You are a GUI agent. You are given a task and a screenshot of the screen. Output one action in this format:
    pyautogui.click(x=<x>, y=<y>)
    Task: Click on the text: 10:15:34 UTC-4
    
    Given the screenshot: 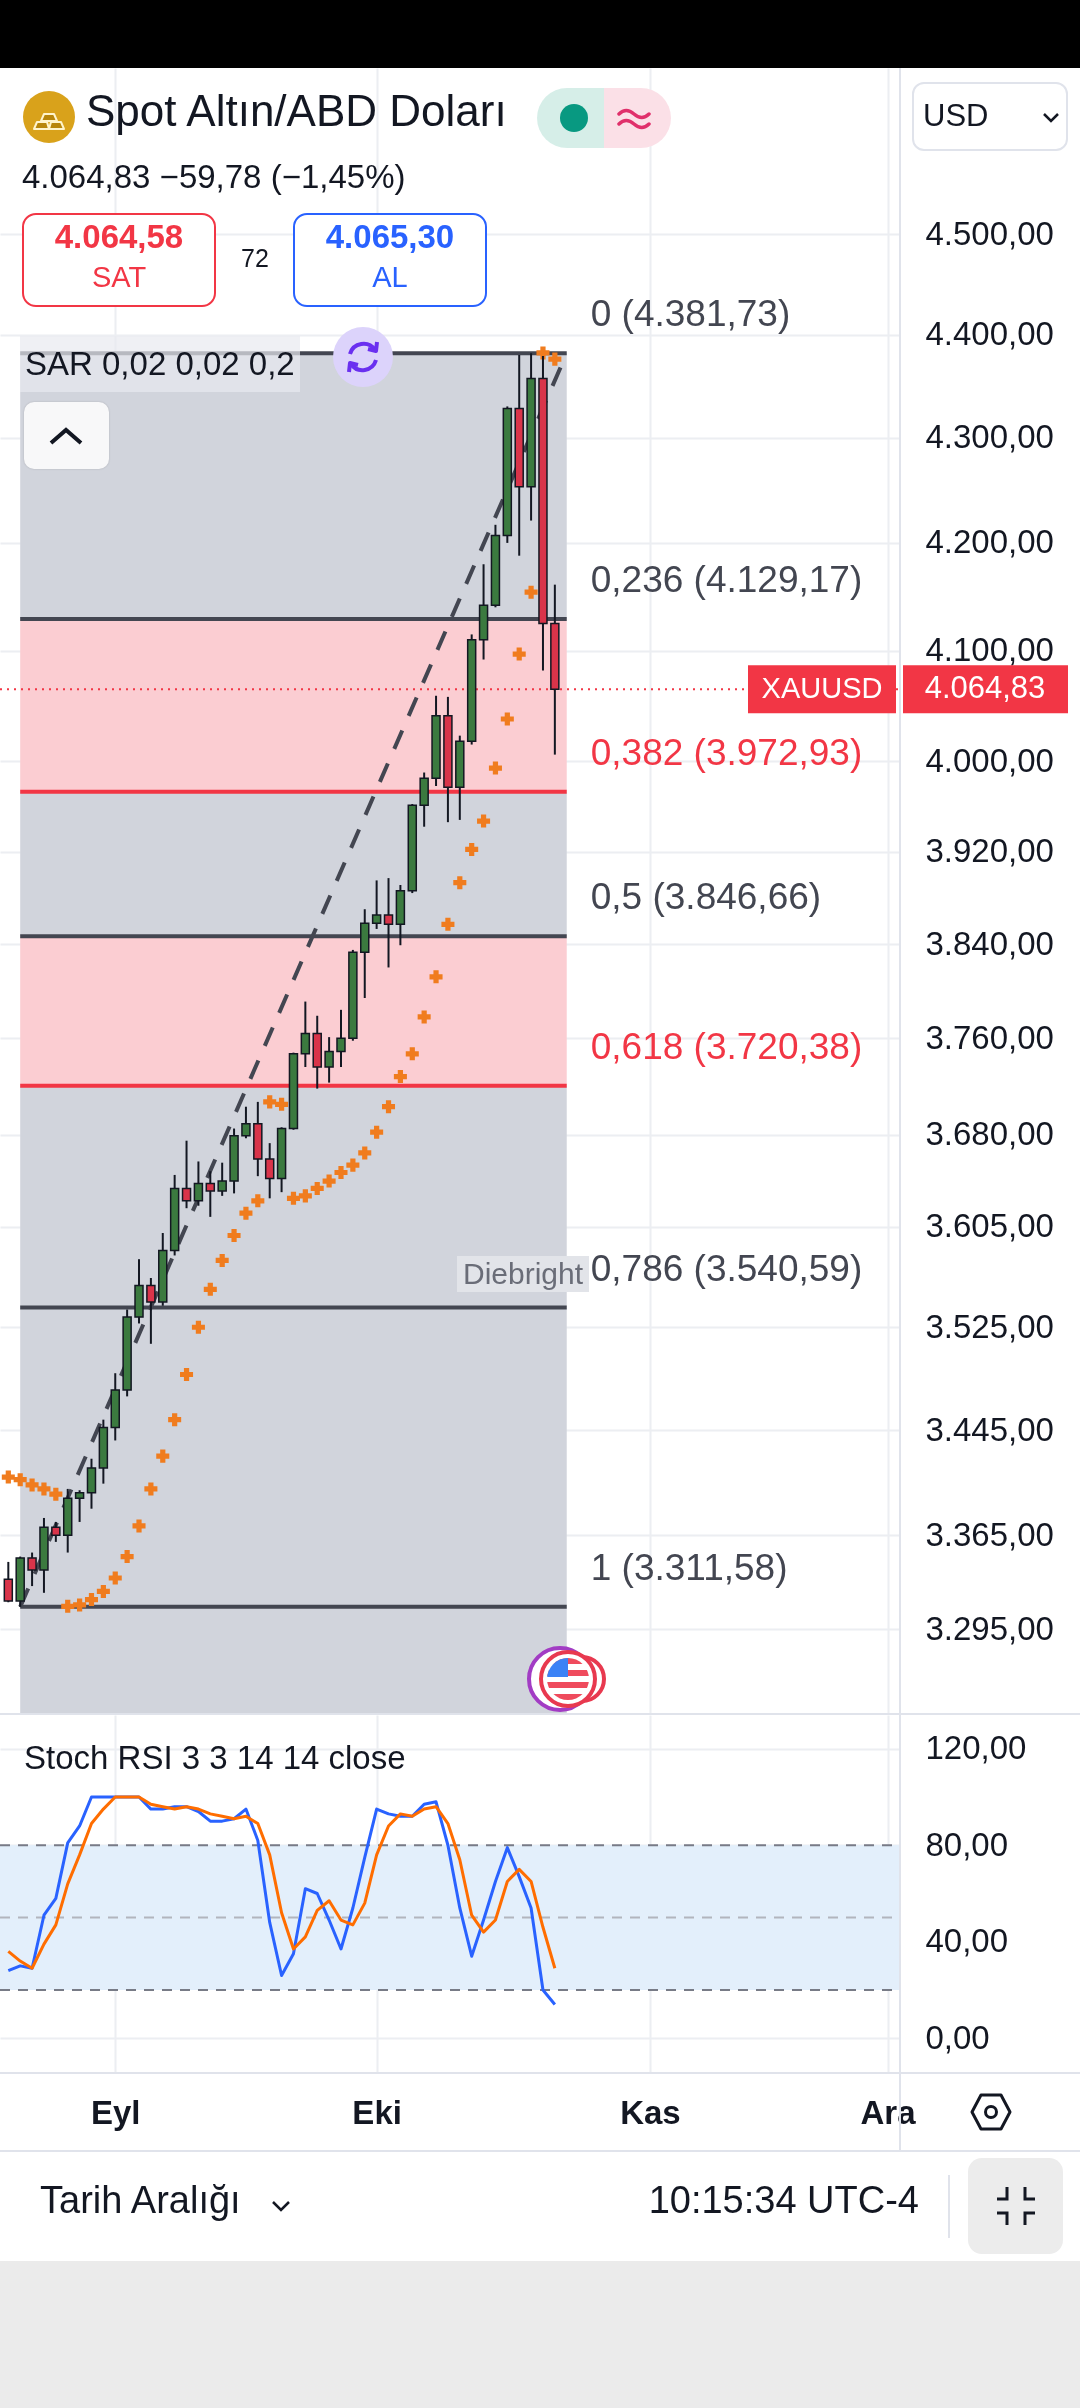 What is the action you would take?
    pyautogui.click(x=783, y=2200)
    